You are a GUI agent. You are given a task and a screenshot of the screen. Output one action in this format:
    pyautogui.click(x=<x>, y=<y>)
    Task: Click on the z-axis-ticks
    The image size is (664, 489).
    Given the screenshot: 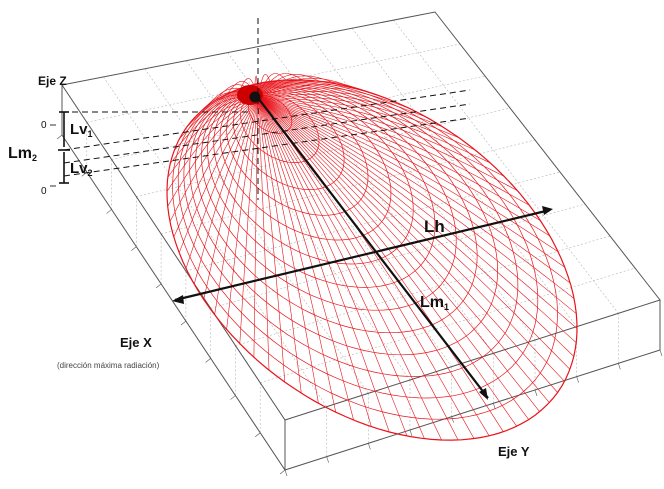 What is the action you would take?
    pyautogui.click(x=53, y=155)
    